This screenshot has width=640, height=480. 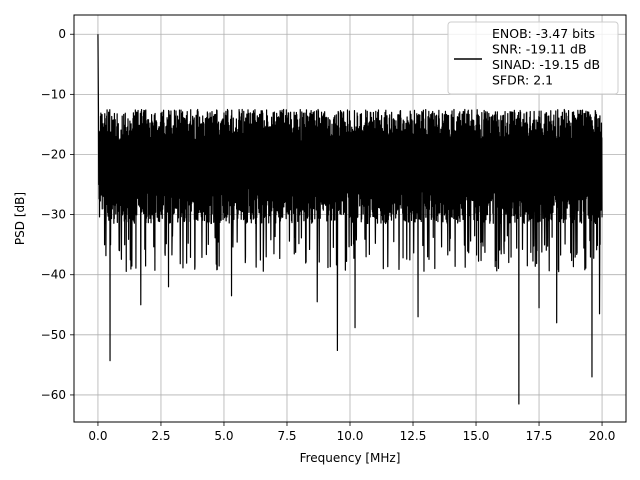 What do you see at coordinates (546, 64) in the screenshot?
I see `legend-sinad: SINAD: -19.15 dB` at bounding box center [546, 64].